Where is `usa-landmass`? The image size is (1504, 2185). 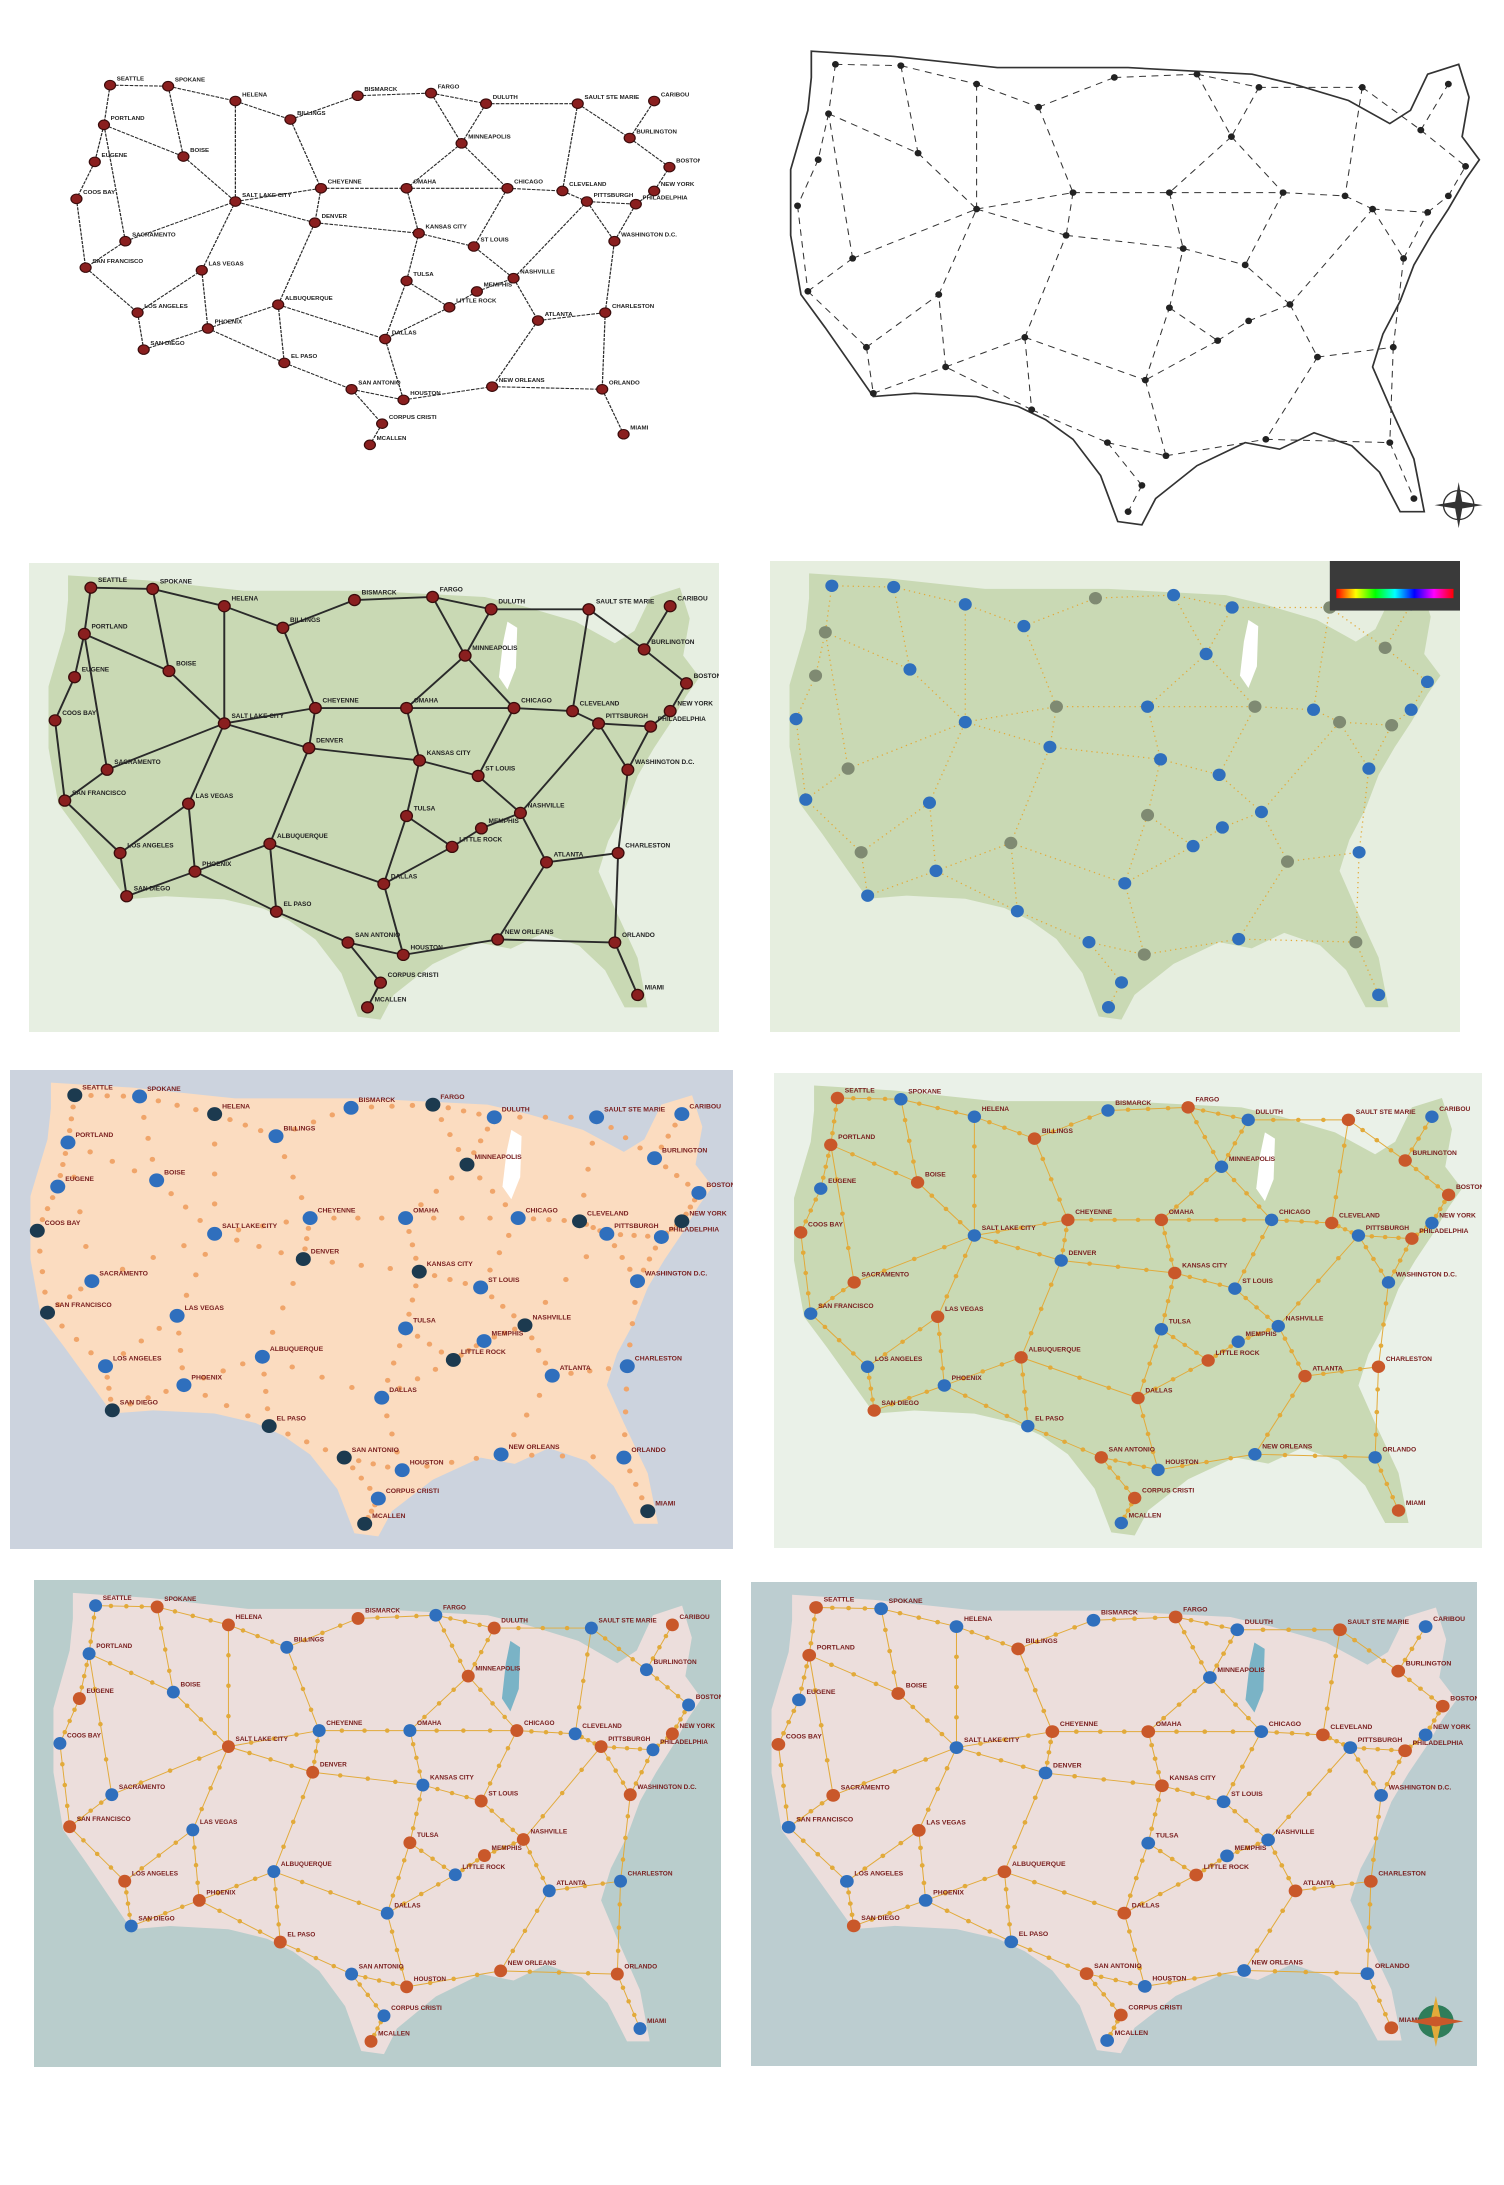 usa-landmass is located at coordinates (1115, 796).